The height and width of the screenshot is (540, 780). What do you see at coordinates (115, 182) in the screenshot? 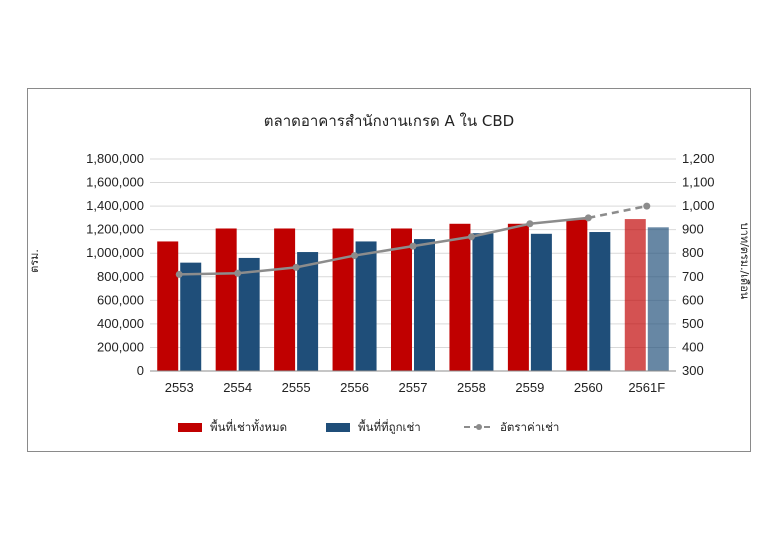
I see `y-tick-label: 1,600,000` at bounding box center [115, 182].